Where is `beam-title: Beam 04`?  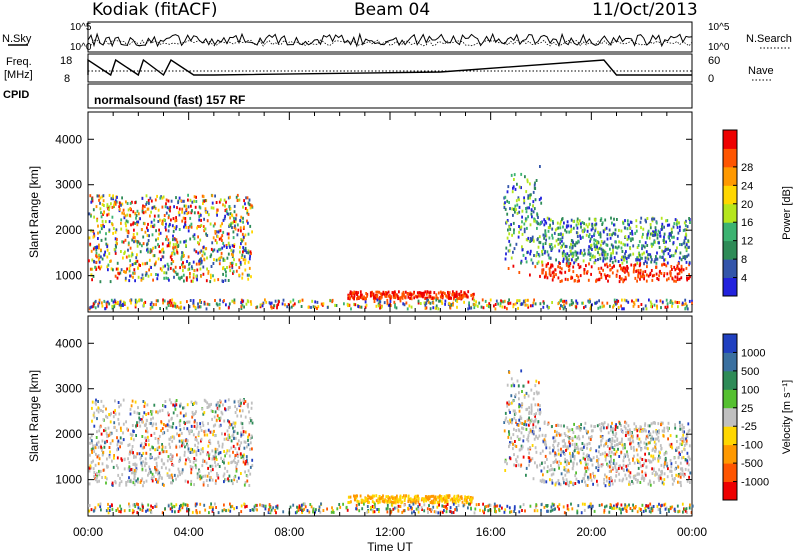
beam-title: Beam 04 is located at coordinates (392, 10).